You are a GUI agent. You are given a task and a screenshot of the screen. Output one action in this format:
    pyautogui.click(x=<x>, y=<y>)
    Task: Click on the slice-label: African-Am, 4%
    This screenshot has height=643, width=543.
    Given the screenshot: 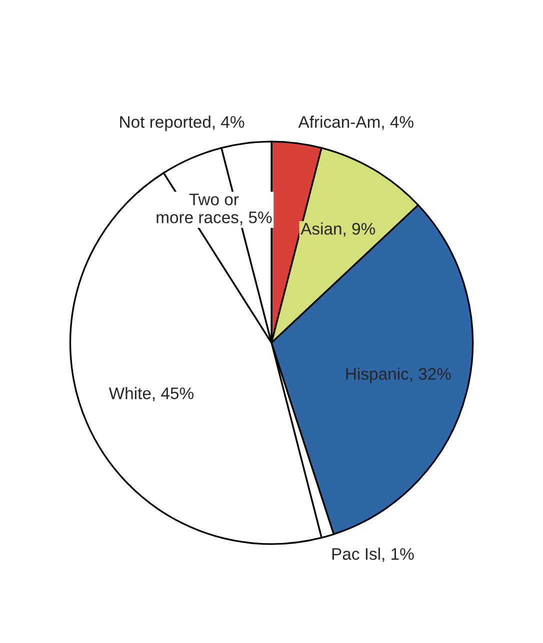 What is the action you would take?
    pyautogui.click(x=356, y=123)
    